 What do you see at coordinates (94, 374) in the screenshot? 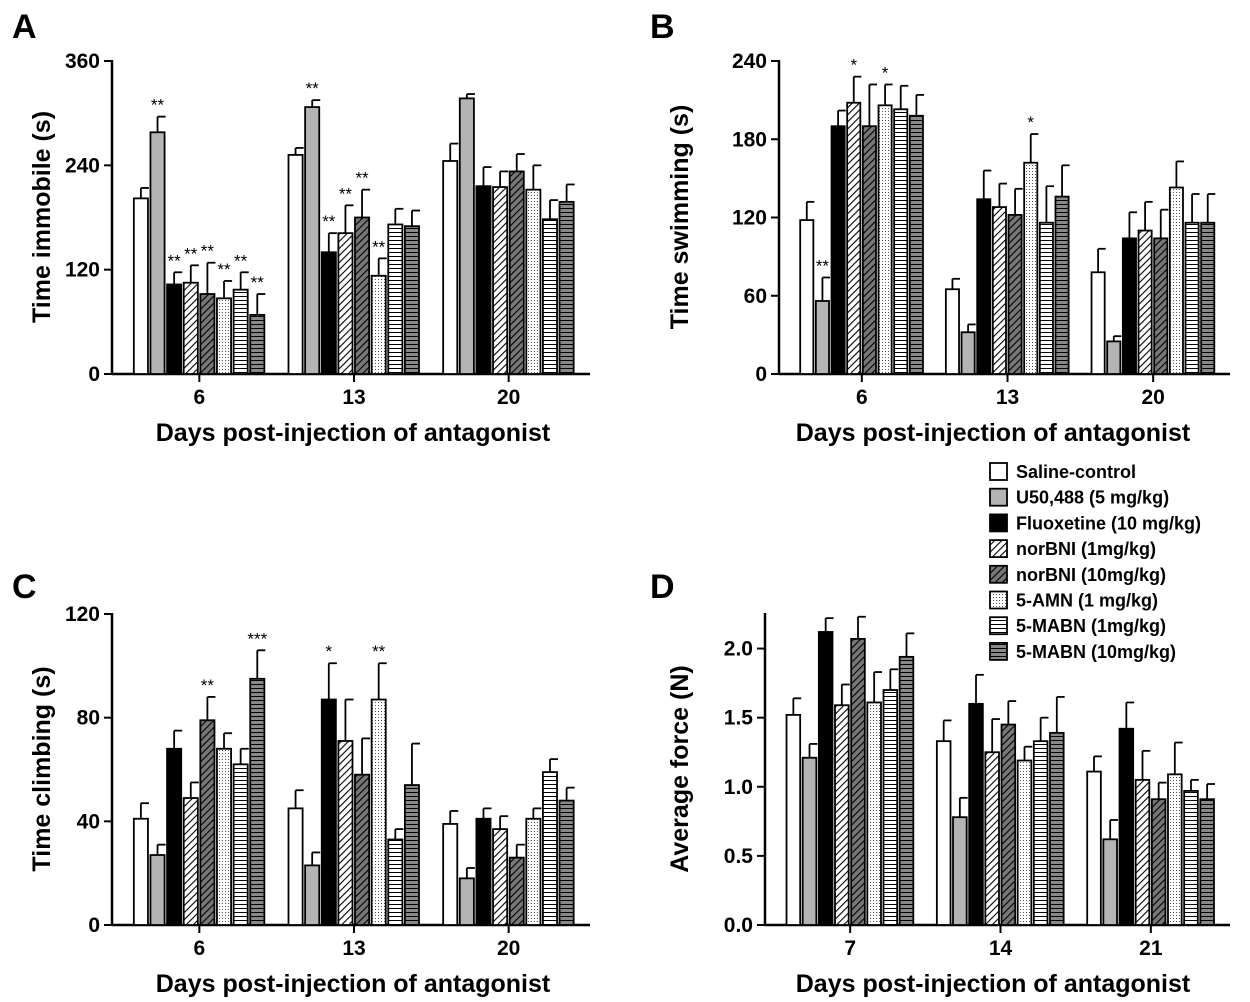
I see `y-tick-label: 0` at bounding box center [94, 374].